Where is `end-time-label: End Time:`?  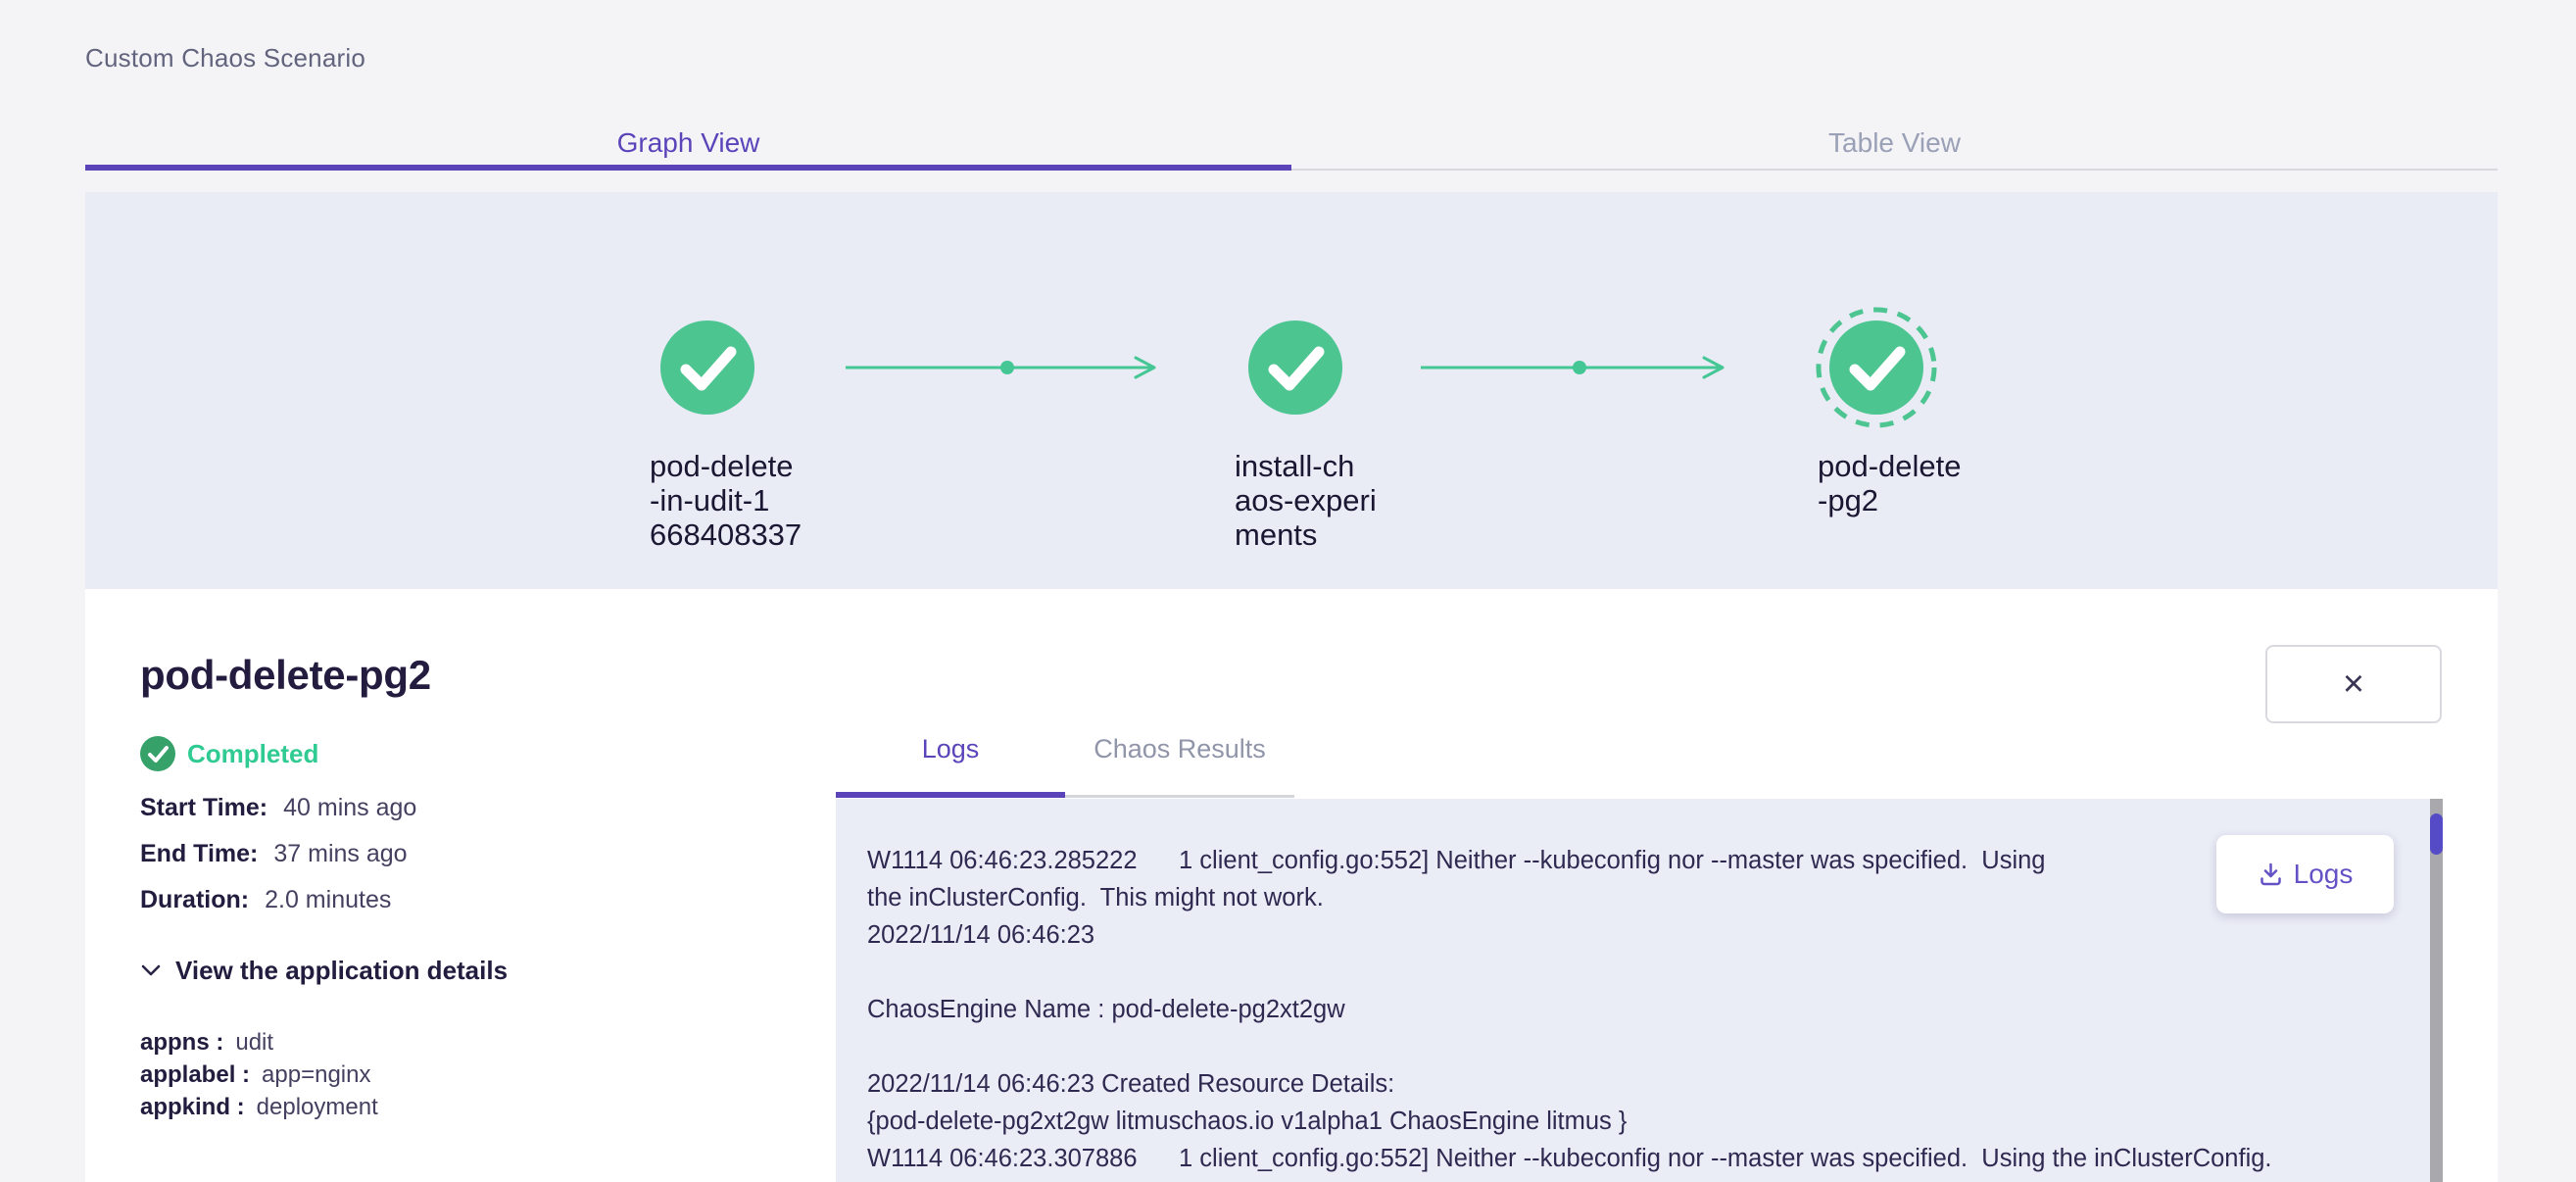 end-time-label: End Time: is located at coordinates (199, 853).